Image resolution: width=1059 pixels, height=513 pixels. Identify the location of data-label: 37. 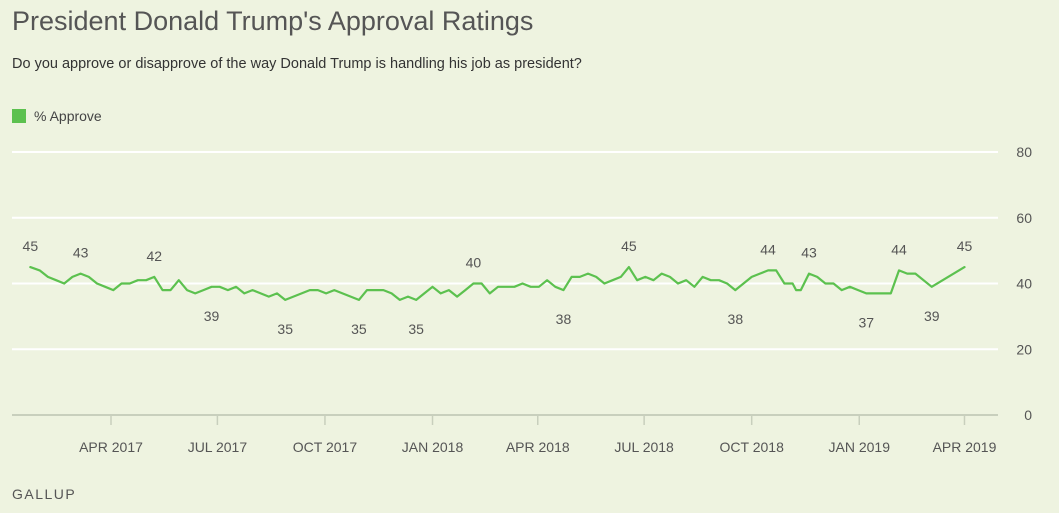
(866, 322).